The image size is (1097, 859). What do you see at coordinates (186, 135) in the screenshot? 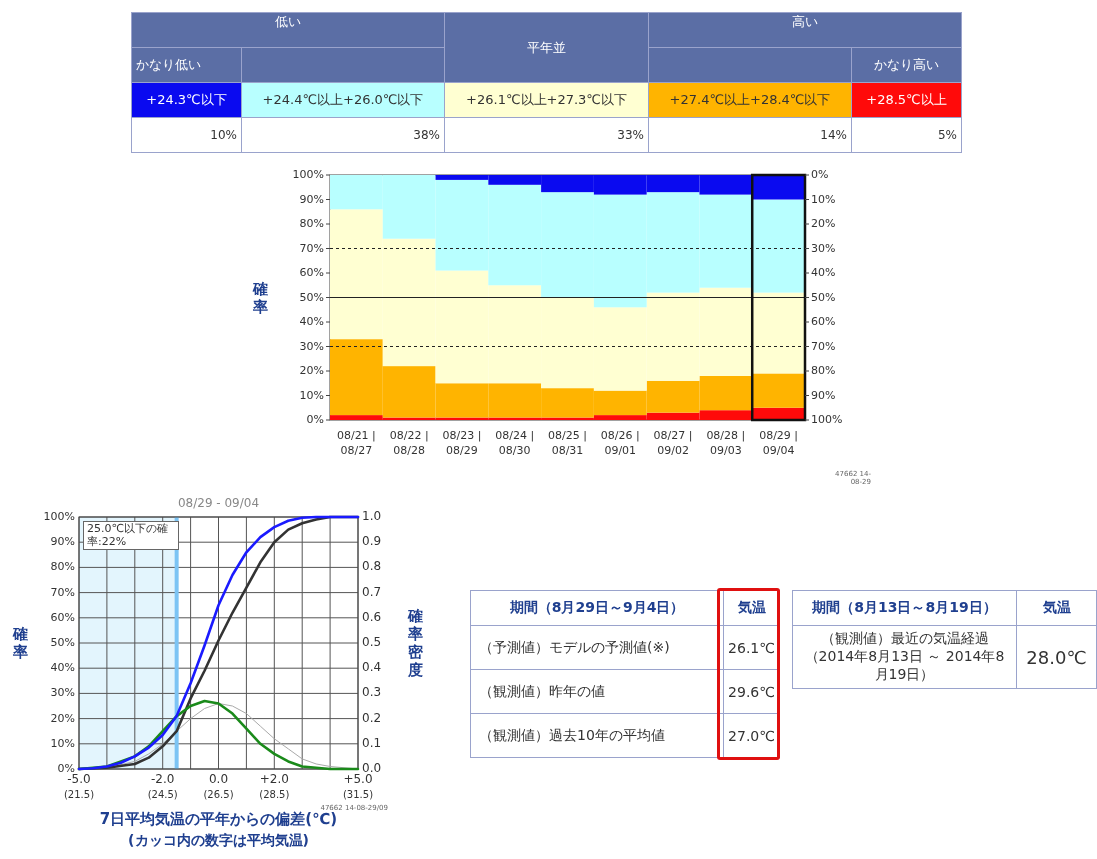
I see `data-label: 10%` at bounding box center [186, 135].